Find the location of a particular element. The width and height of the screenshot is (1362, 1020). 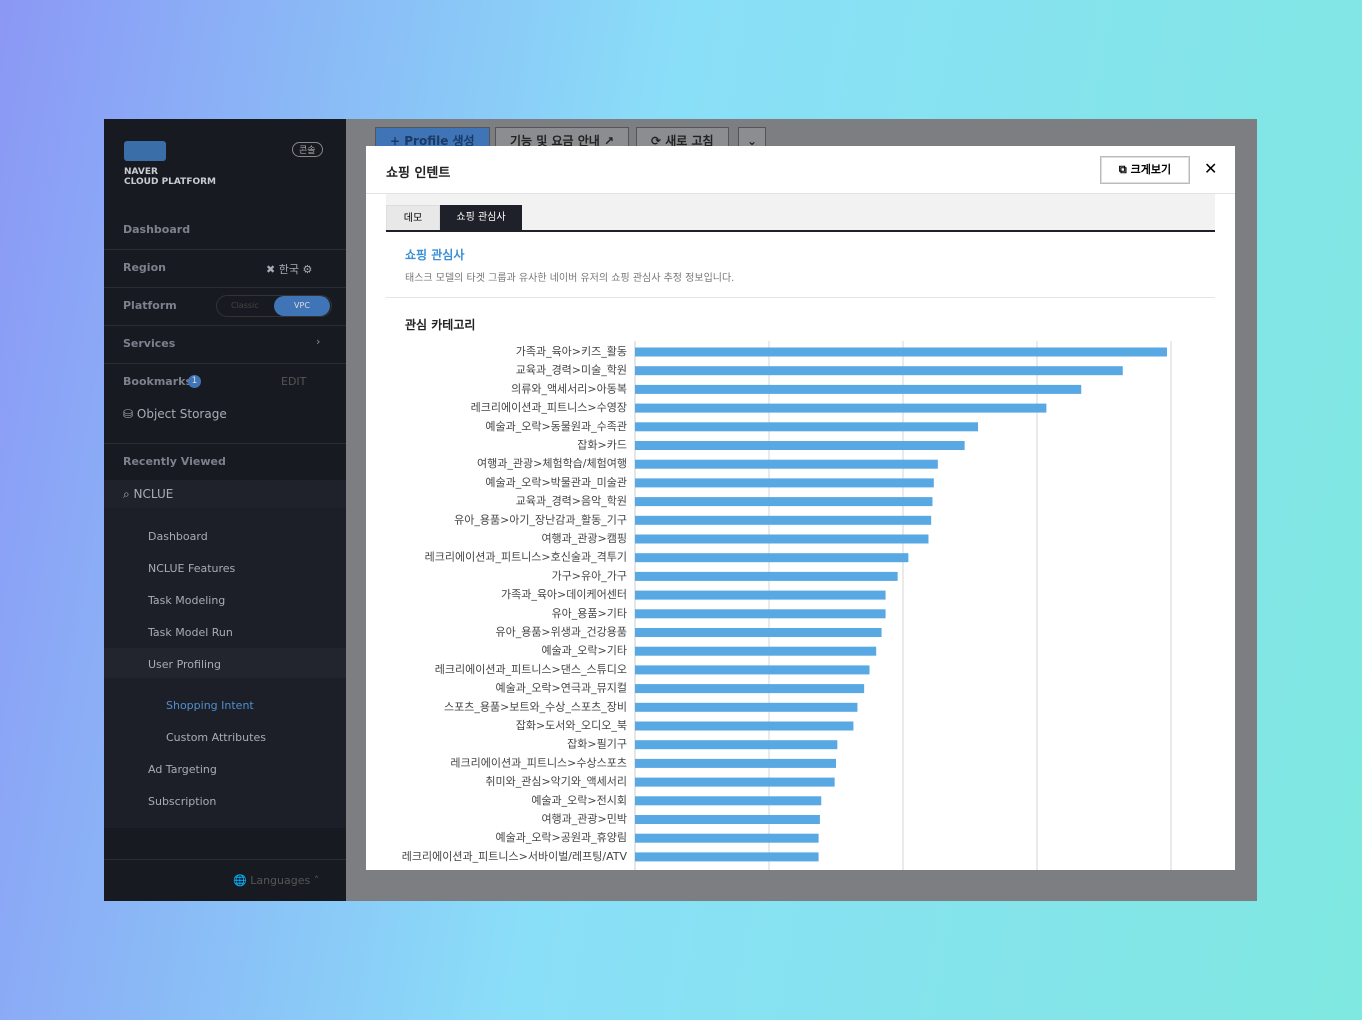

nav-item: Region is located at coordinates (144, 267).